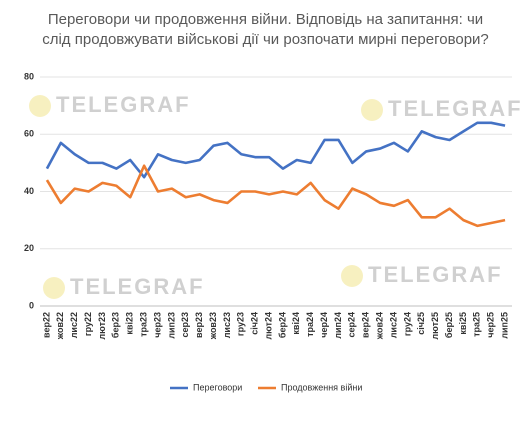 This screenshot has height=422, width=531. I want to click on y-tick-label: 80, so click(29, 76).